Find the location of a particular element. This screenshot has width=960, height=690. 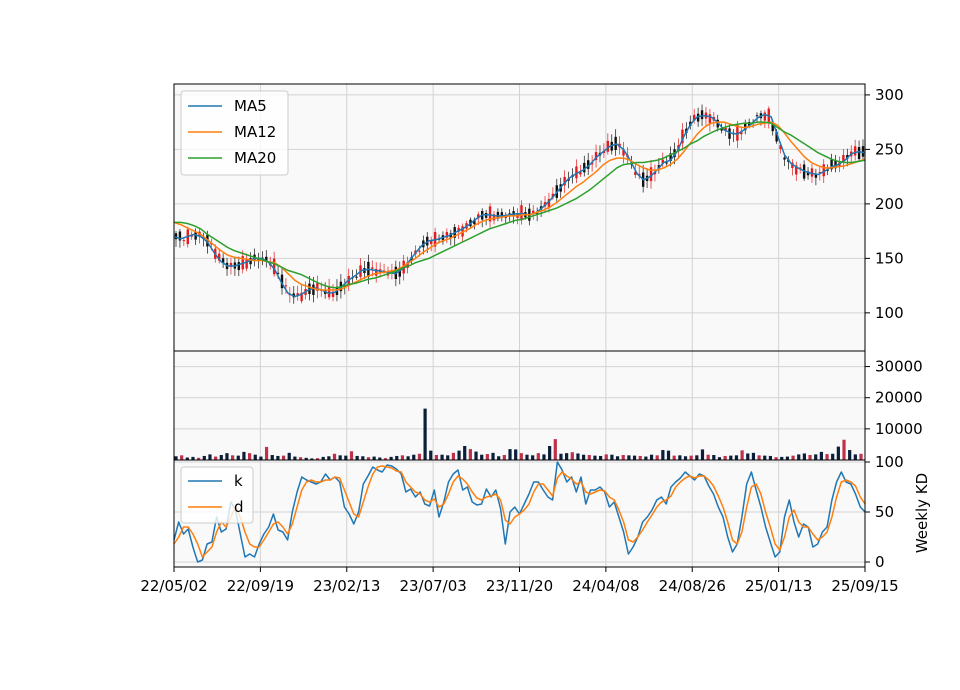

y-tick-label: 30000 is located at coordinates (899, 367).